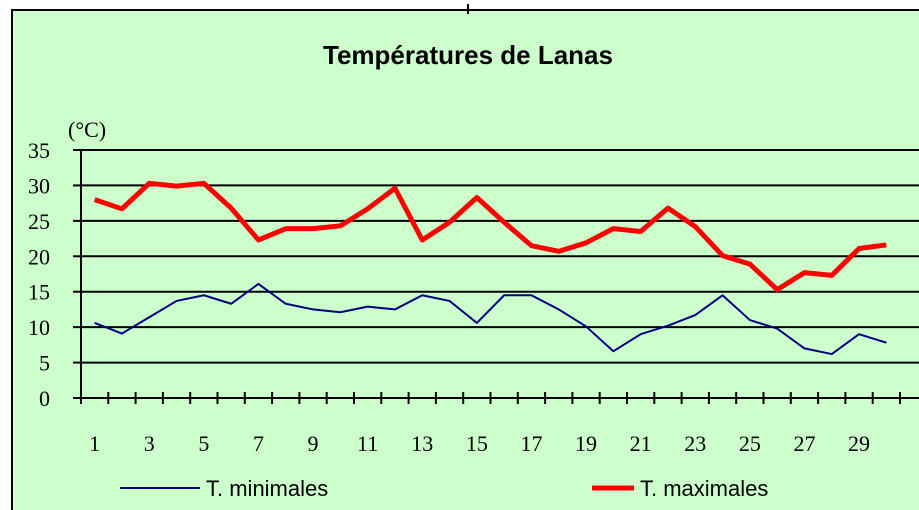 Image resolution: width=919 pixels, height=510 pixels. Describe the element at coordinates (586, 443) in the screenshot. I see `x-tick-label: 19` at that location.